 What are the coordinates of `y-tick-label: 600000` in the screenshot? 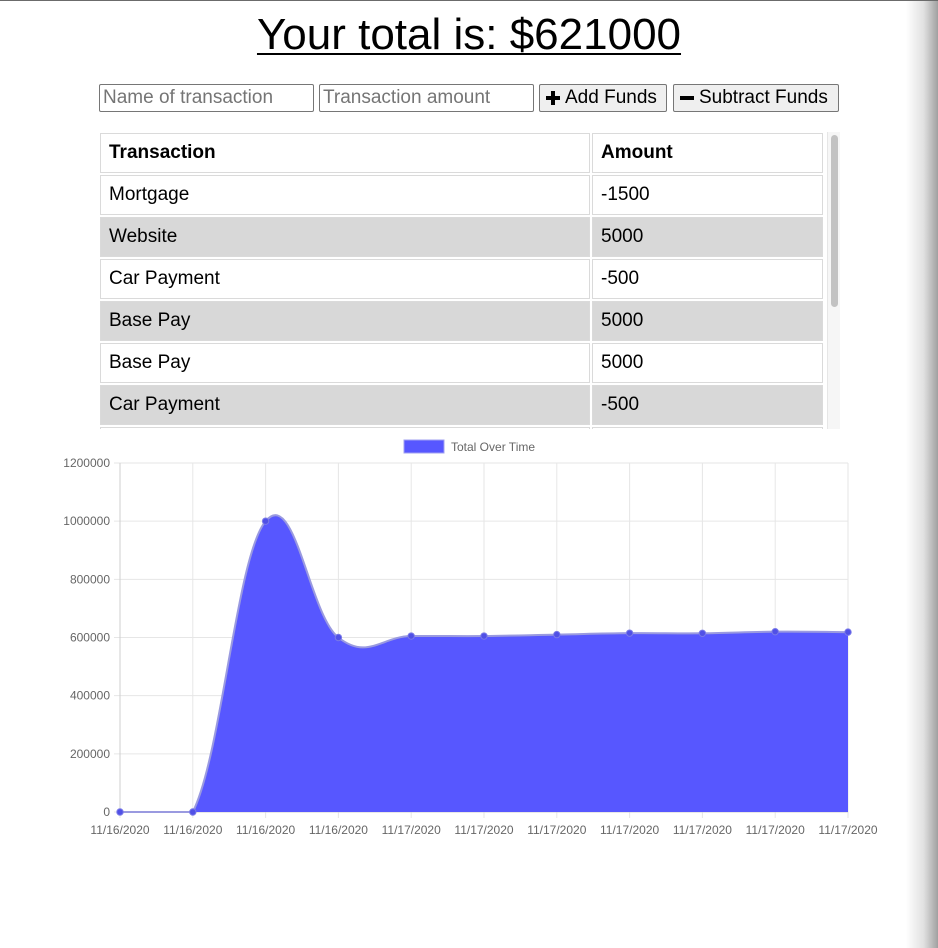 It's located at (90, 638).